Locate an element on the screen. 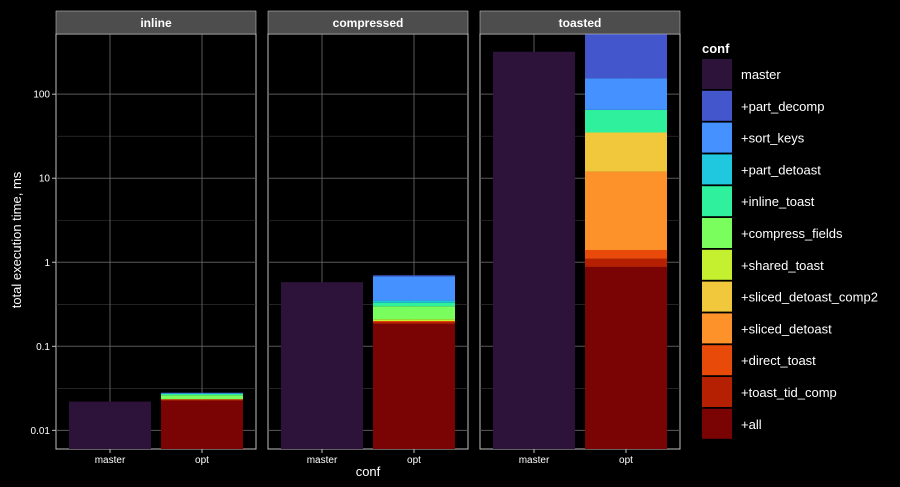 This screenshot has width=900, height=487. legend-key-inline_toast is located at coordinates (717, 201).